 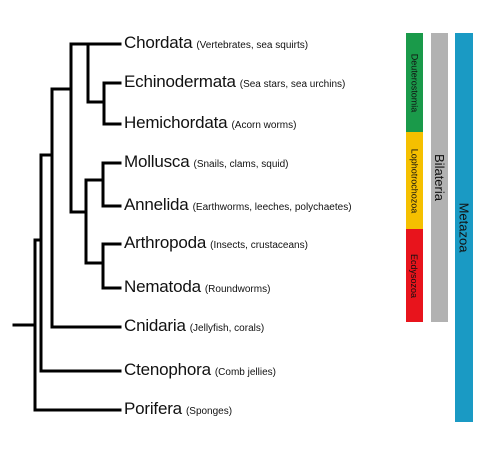 I want to click on taxon-note: (Insects, crustaceans), so click(x=259, y=245).